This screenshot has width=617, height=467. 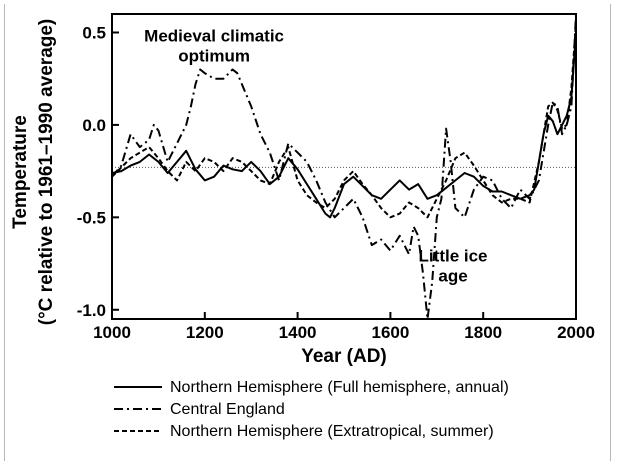 What do you see at coordinates (298, 332) in the screenshot?
I see `x-tick-label: 1400` at bounding box center [298, 332].